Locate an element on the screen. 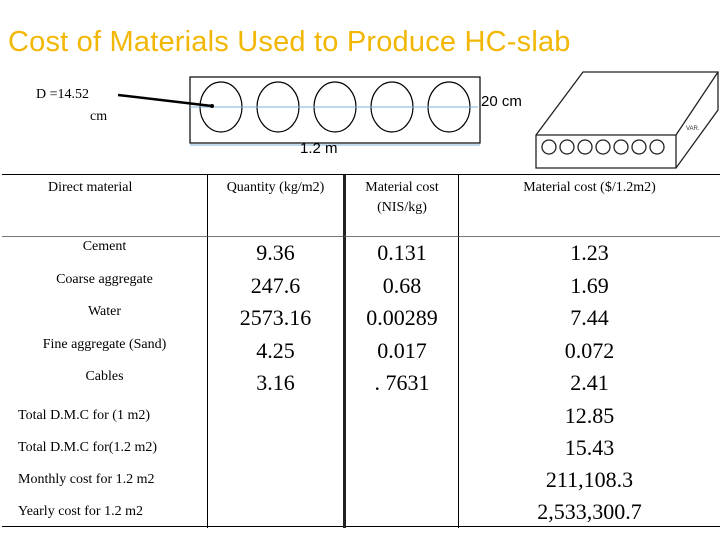 The width and height of the screenshot is (720, 540). width-label: 1.2 m is located at coordinates (319, 148).